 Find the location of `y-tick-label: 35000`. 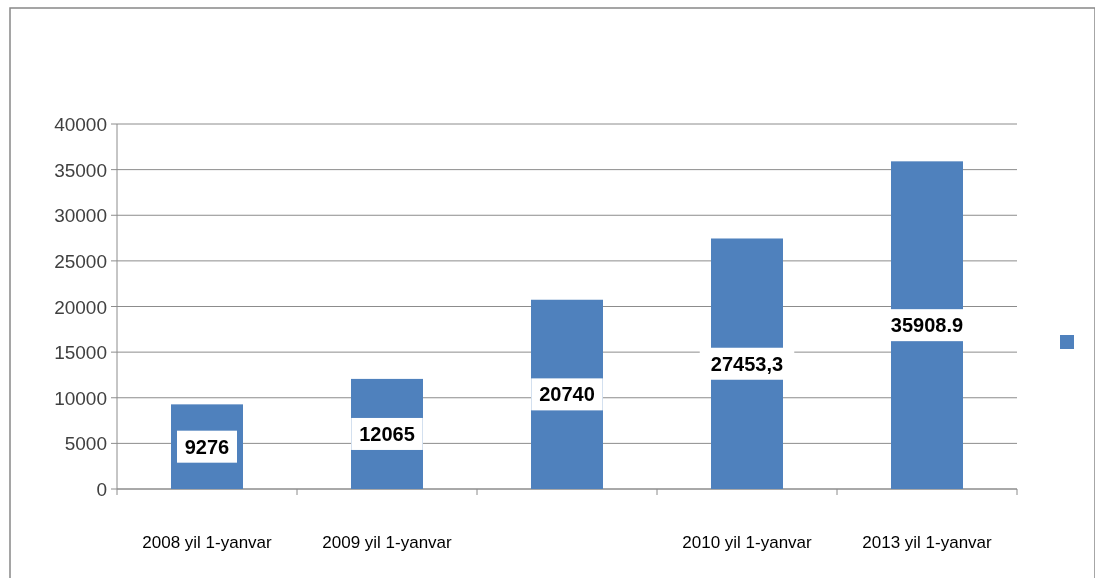

y-tick-label: 35000 is located at coordinates (80, 170).